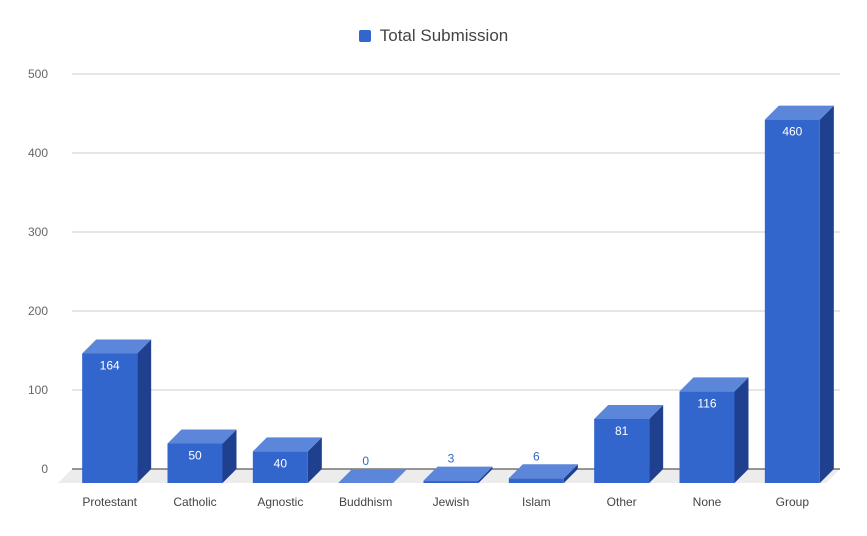  I want to click on legend: Total Submission, so click(433, 36).